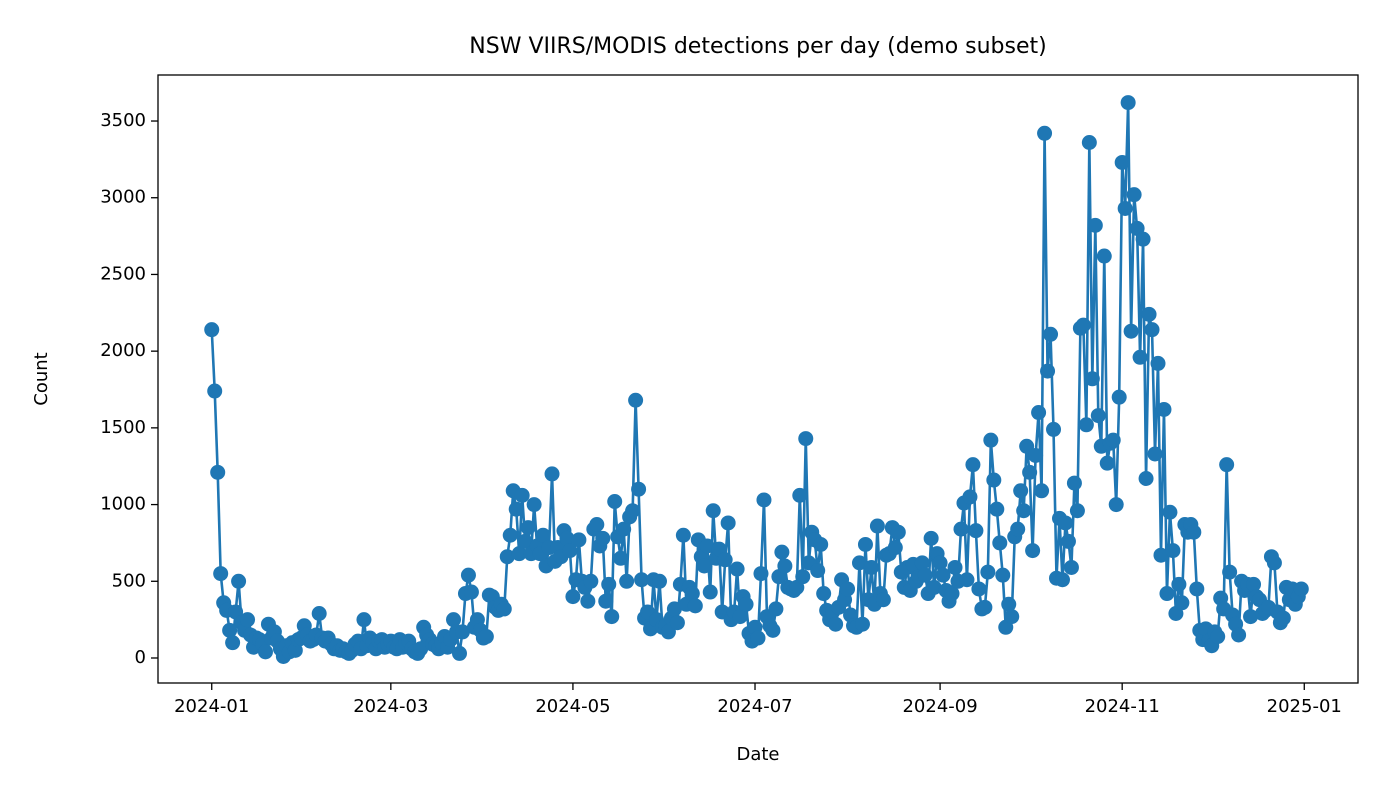 The image size is (1400, 804). What do you see at coordinates (754, 706) in the screenshot?
I see `x-tick-label: 2024-07` at bounding box center [754, 706].